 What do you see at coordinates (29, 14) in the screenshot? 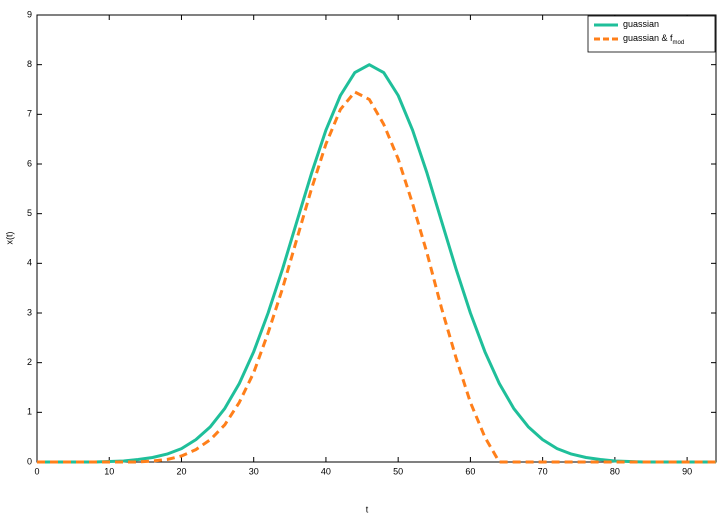
I see `y-tick-label: 9` at bounding box center [29, 14].